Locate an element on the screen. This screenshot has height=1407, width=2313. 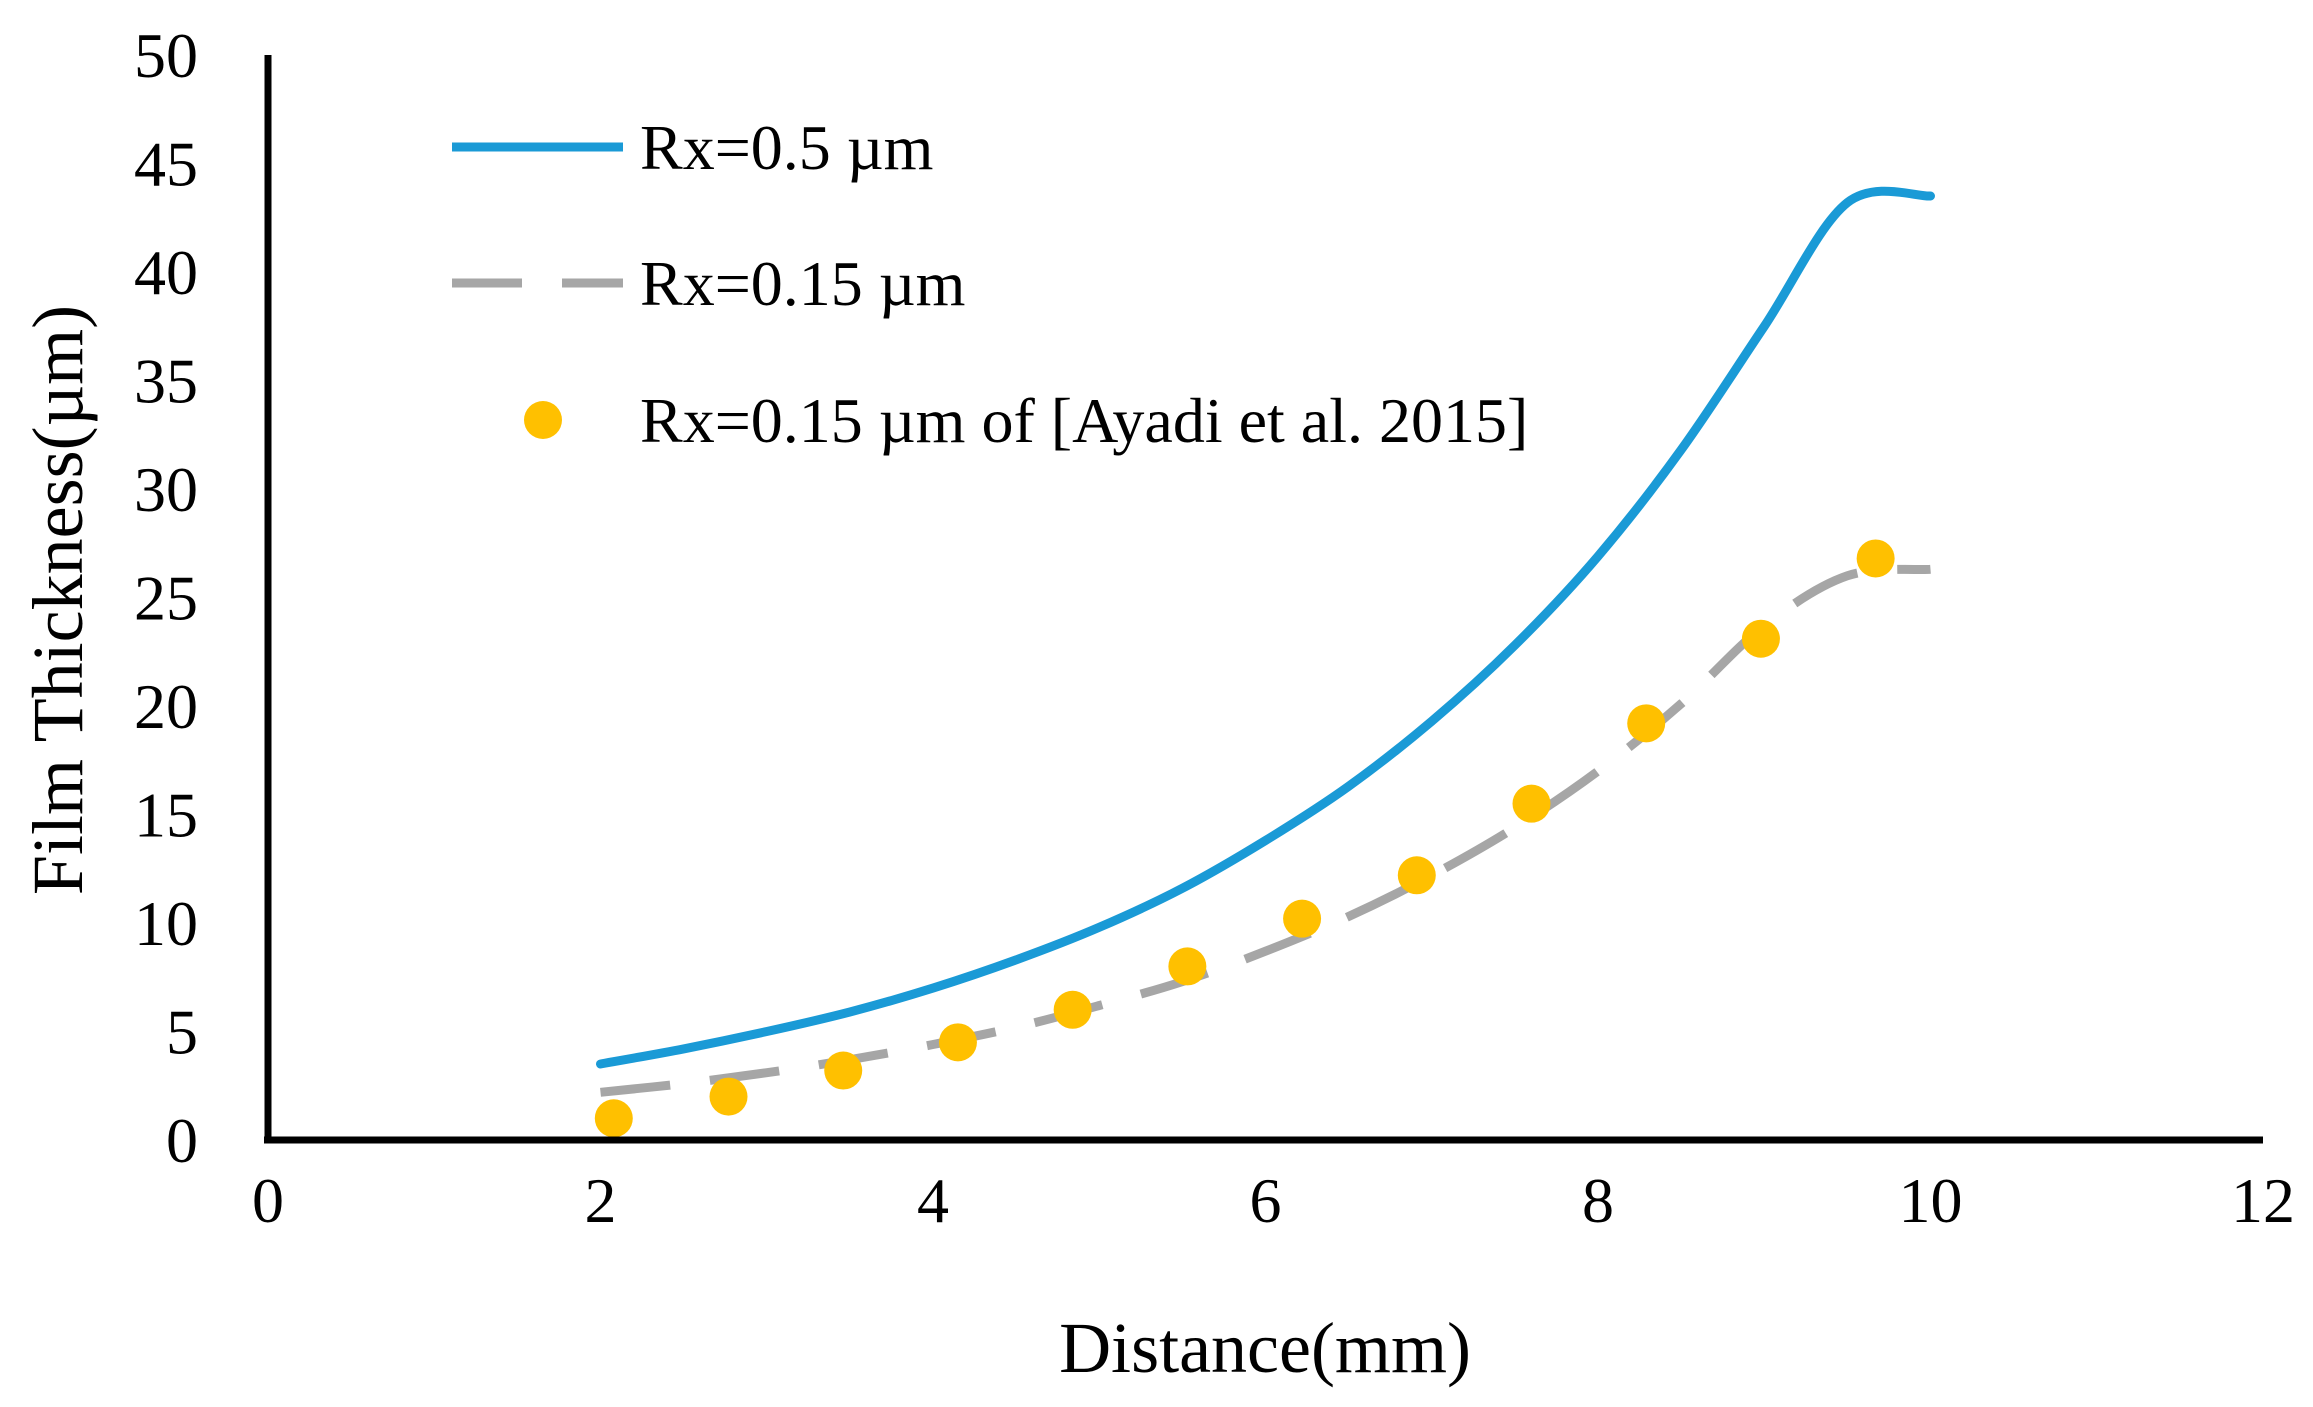
y-tick-label-5: 5 is located at coordinates (182, 1032).